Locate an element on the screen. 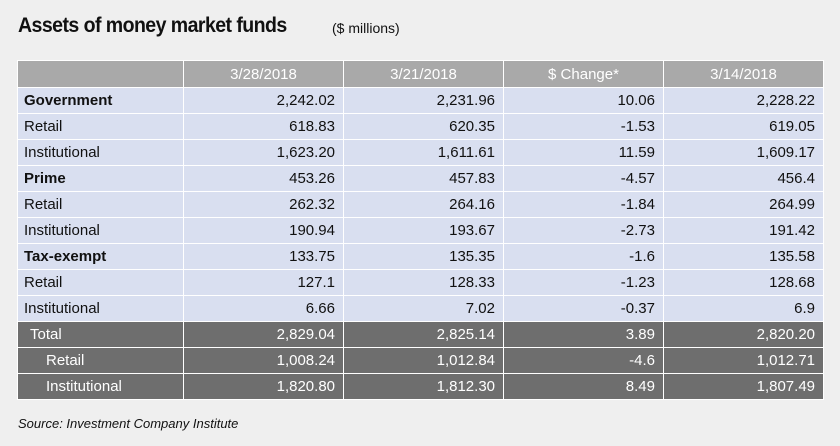 This screenshot has height=446, width=840. table-cell: 10.06 is located at coordinates (583, 100).